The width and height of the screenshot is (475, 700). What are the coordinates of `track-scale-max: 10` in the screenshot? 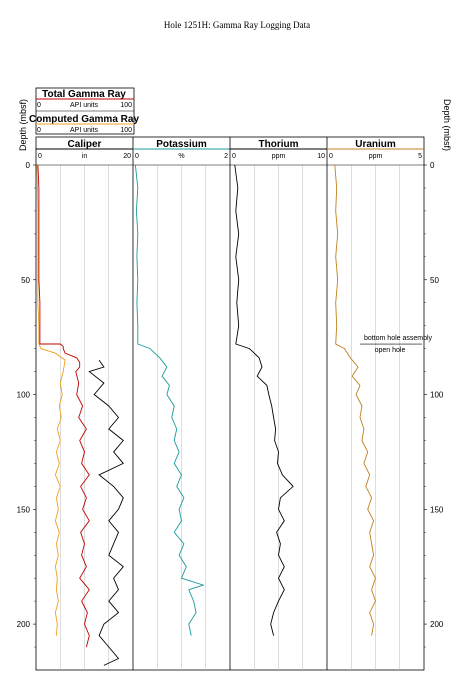 It's located at (321, 156).